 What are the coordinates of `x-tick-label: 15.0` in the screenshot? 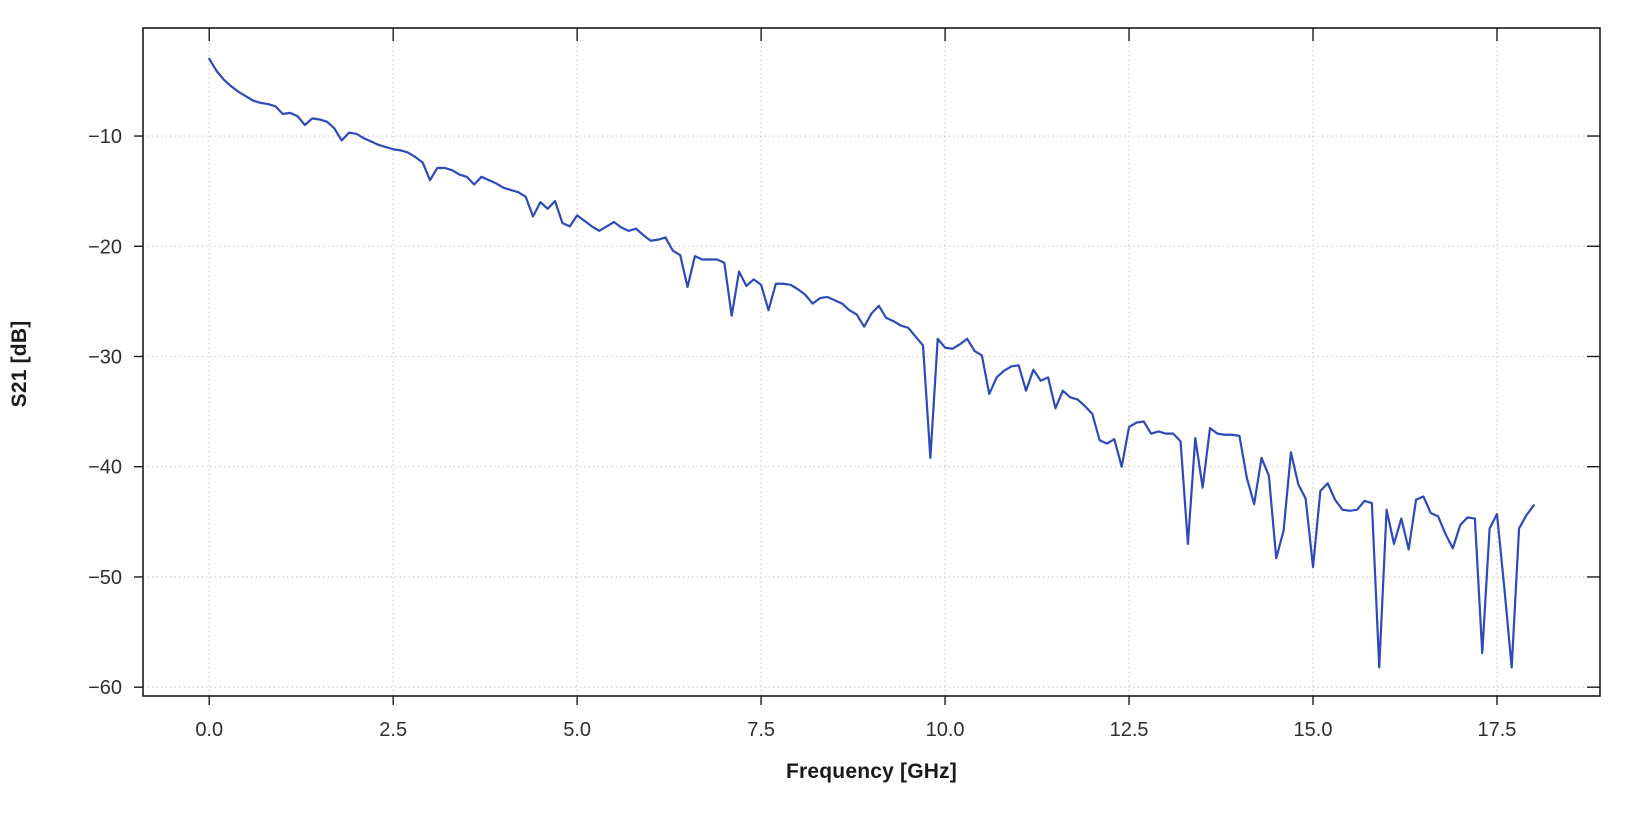 It's located at (1313, 730).